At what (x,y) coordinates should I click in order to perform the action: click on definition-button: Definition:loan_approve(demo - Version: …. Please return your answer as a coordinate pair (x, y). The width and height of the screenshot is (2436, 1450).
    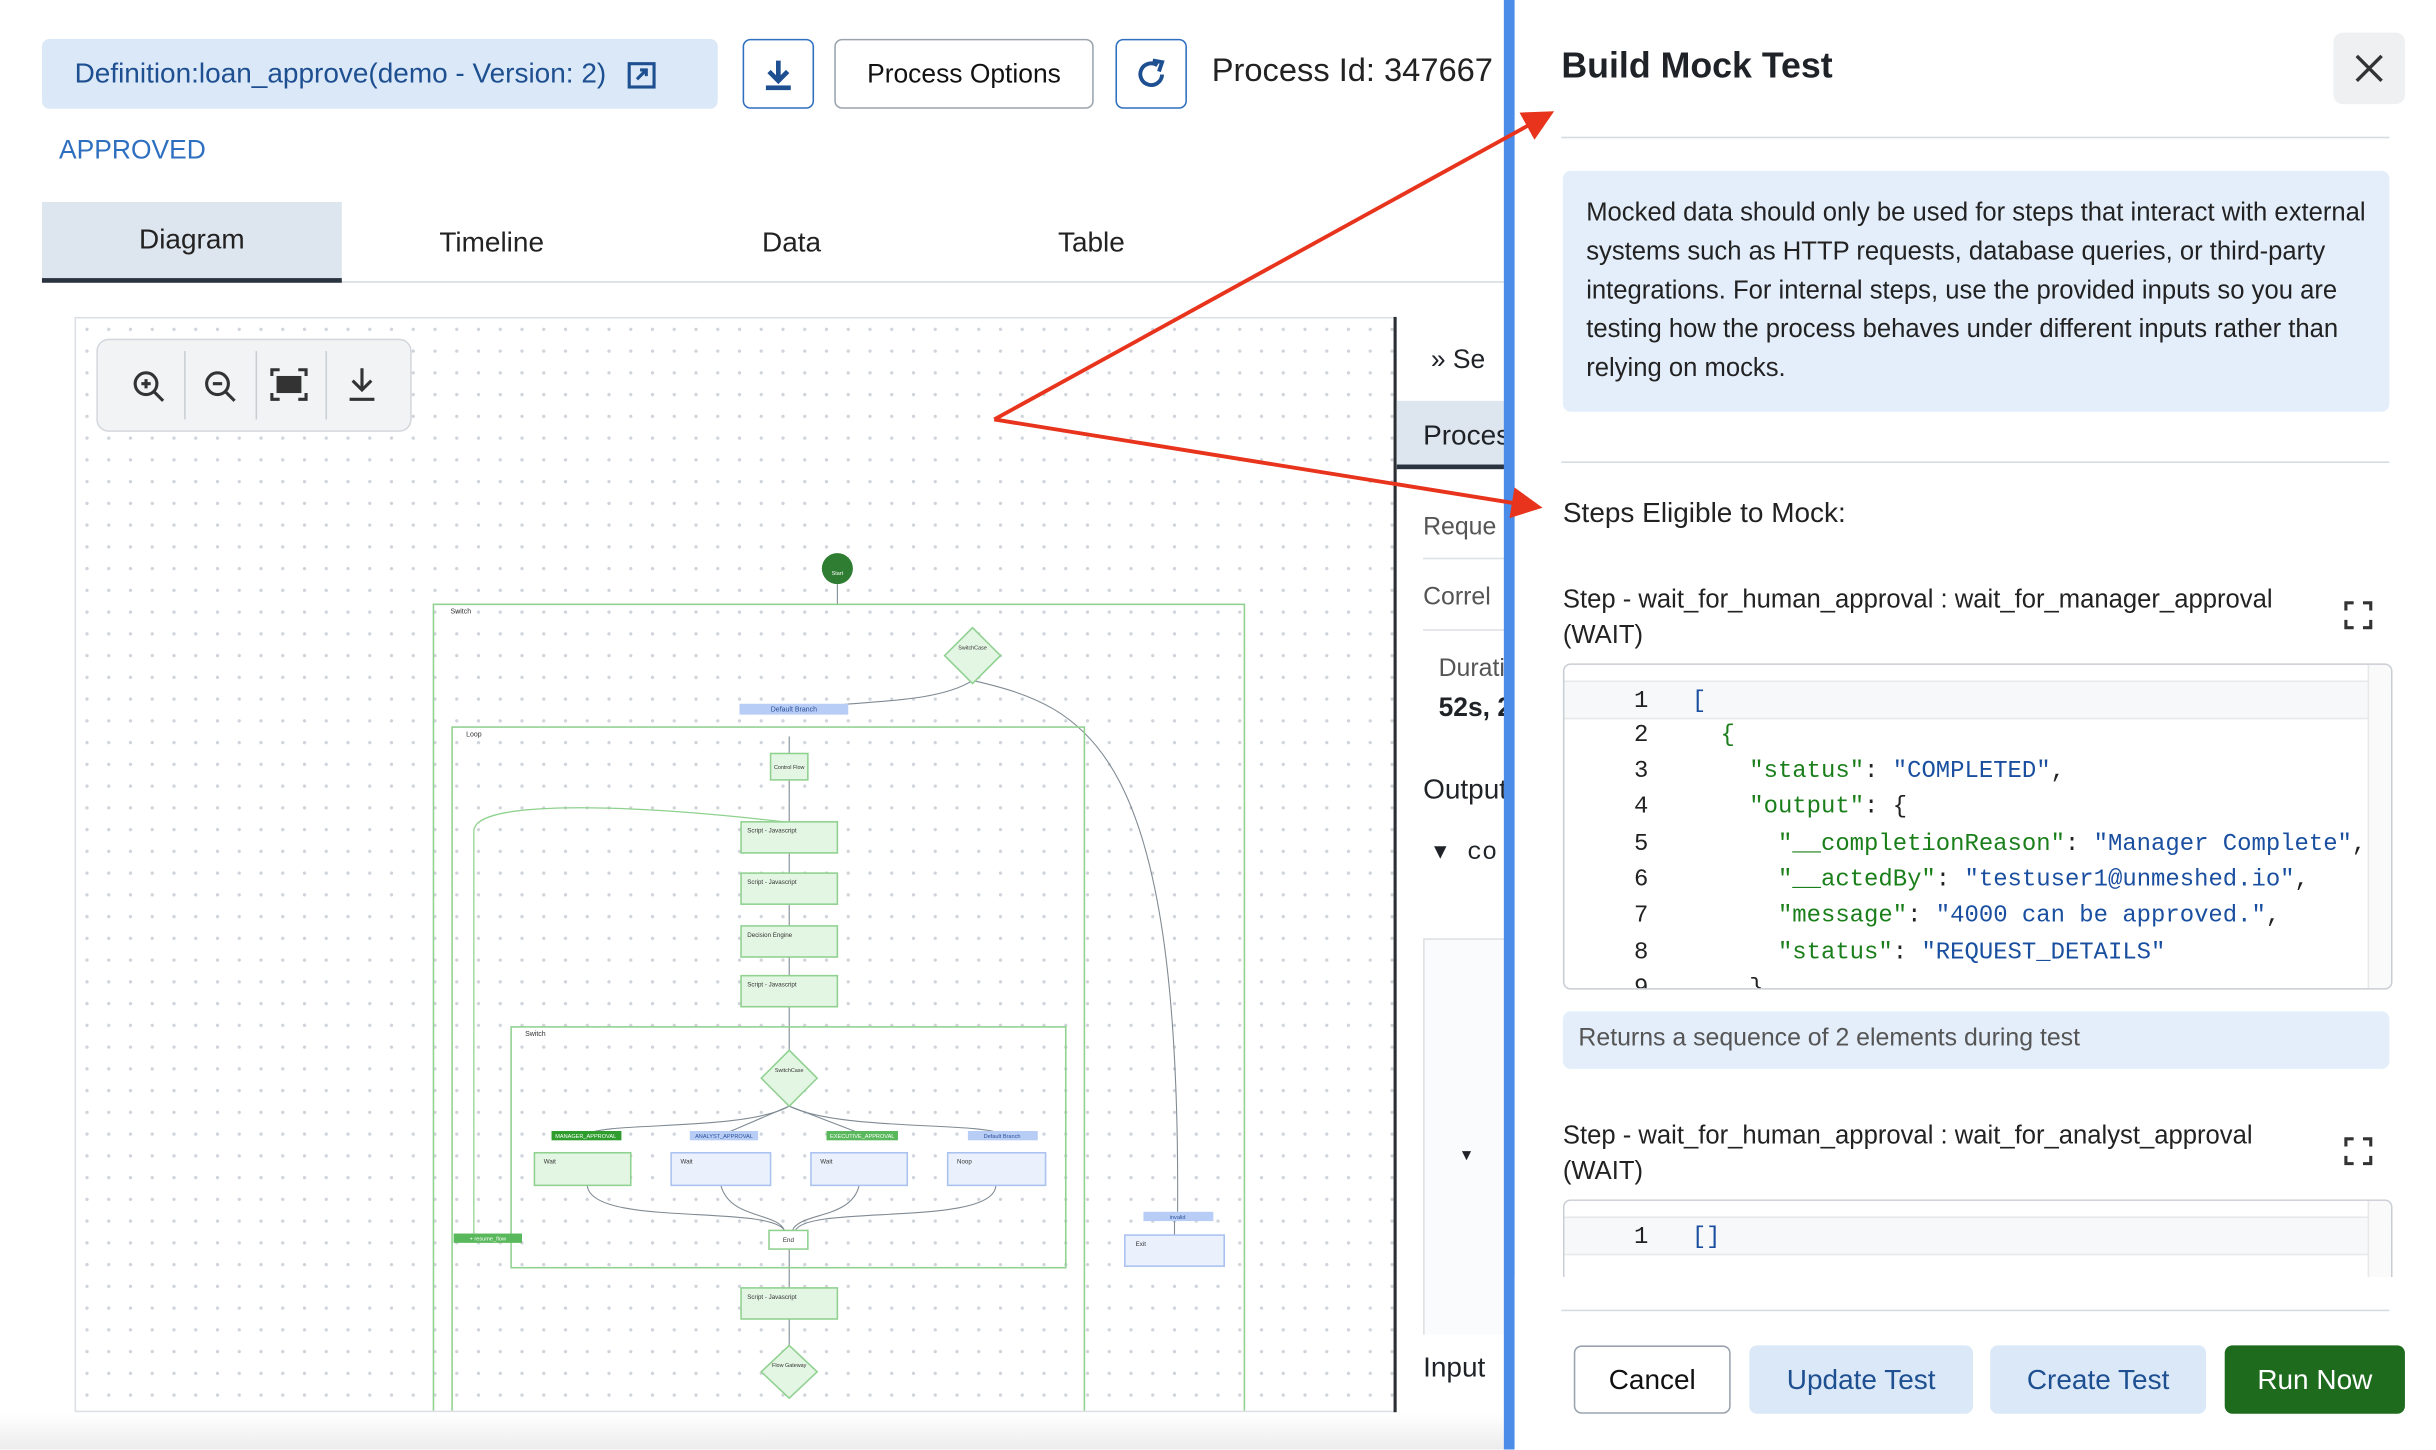
    Looking at the image, I should click on (379, 73).